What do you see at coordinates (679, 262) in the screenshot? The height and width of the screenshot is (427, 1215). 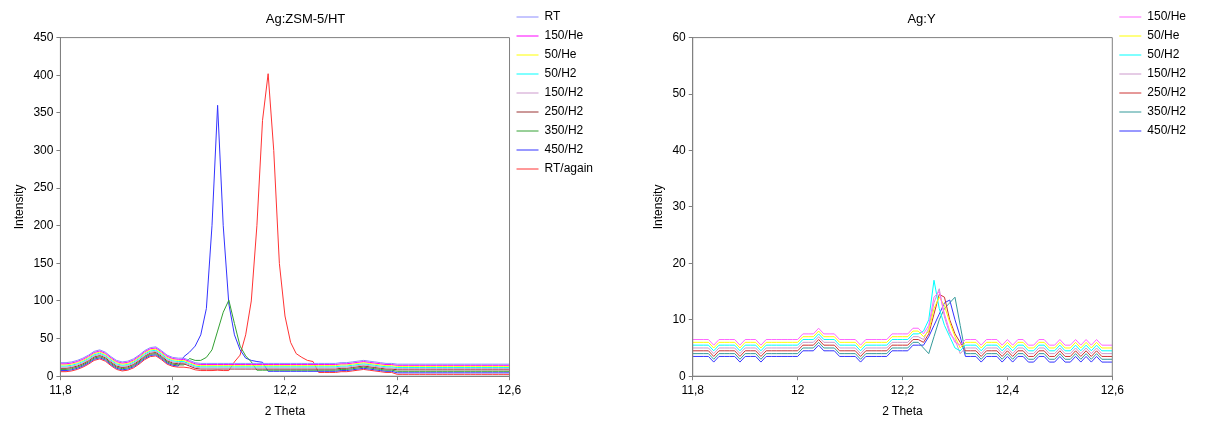 I see `y-tick-label: 20` at bounding box center [679, 262].